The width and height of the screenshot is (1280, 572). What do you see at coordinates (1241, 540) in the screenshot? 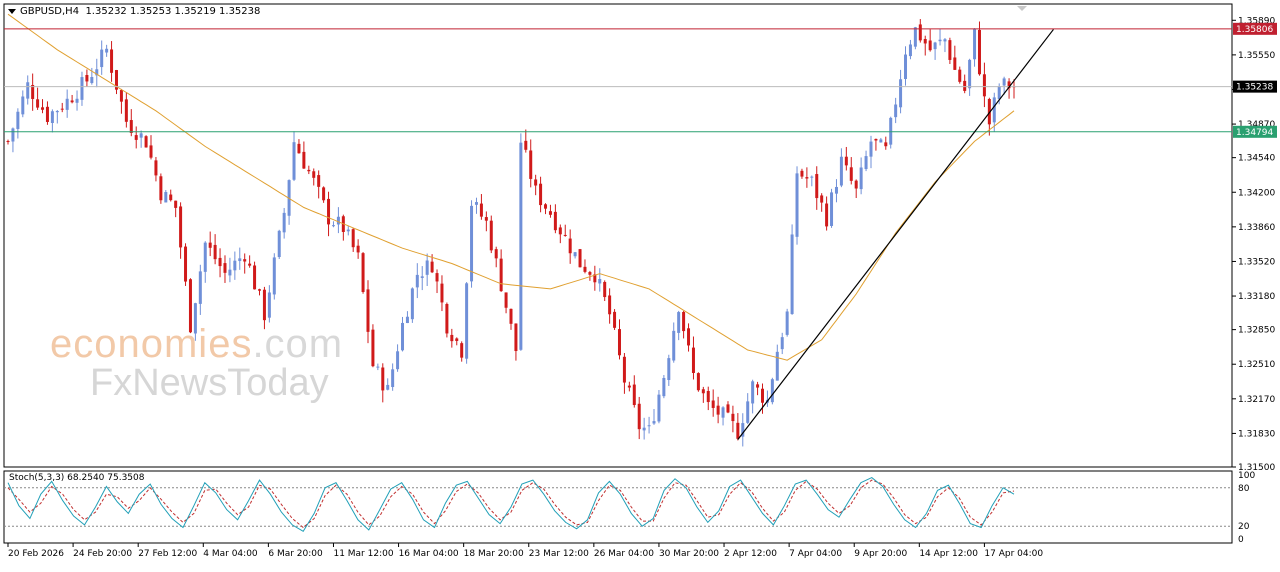
I see `stoch-tick-label: 0` at bounding box center [1241, 540].